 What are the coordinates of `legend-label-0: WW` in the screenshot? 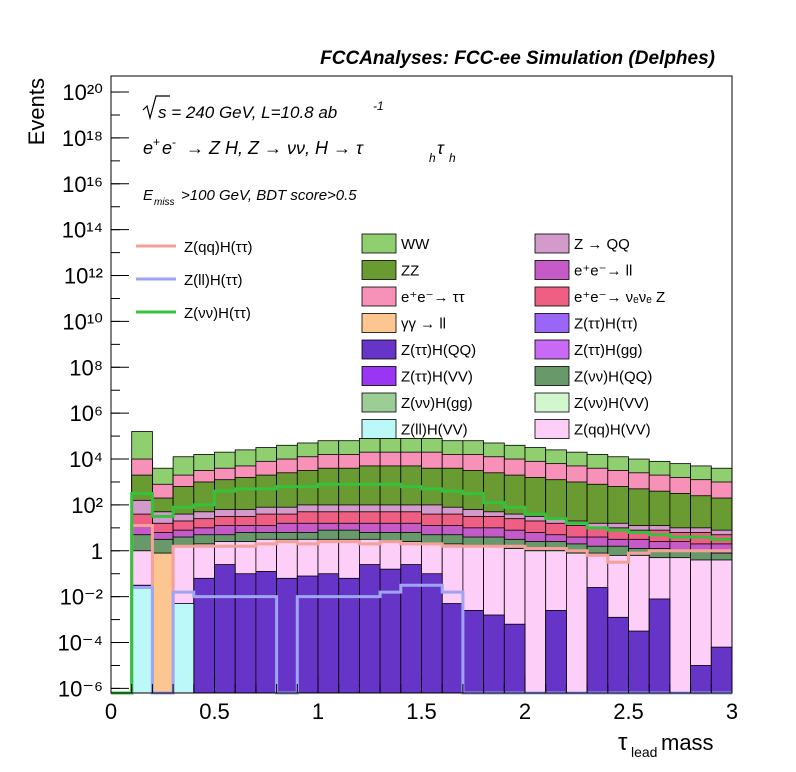 It's located at (415, 244).